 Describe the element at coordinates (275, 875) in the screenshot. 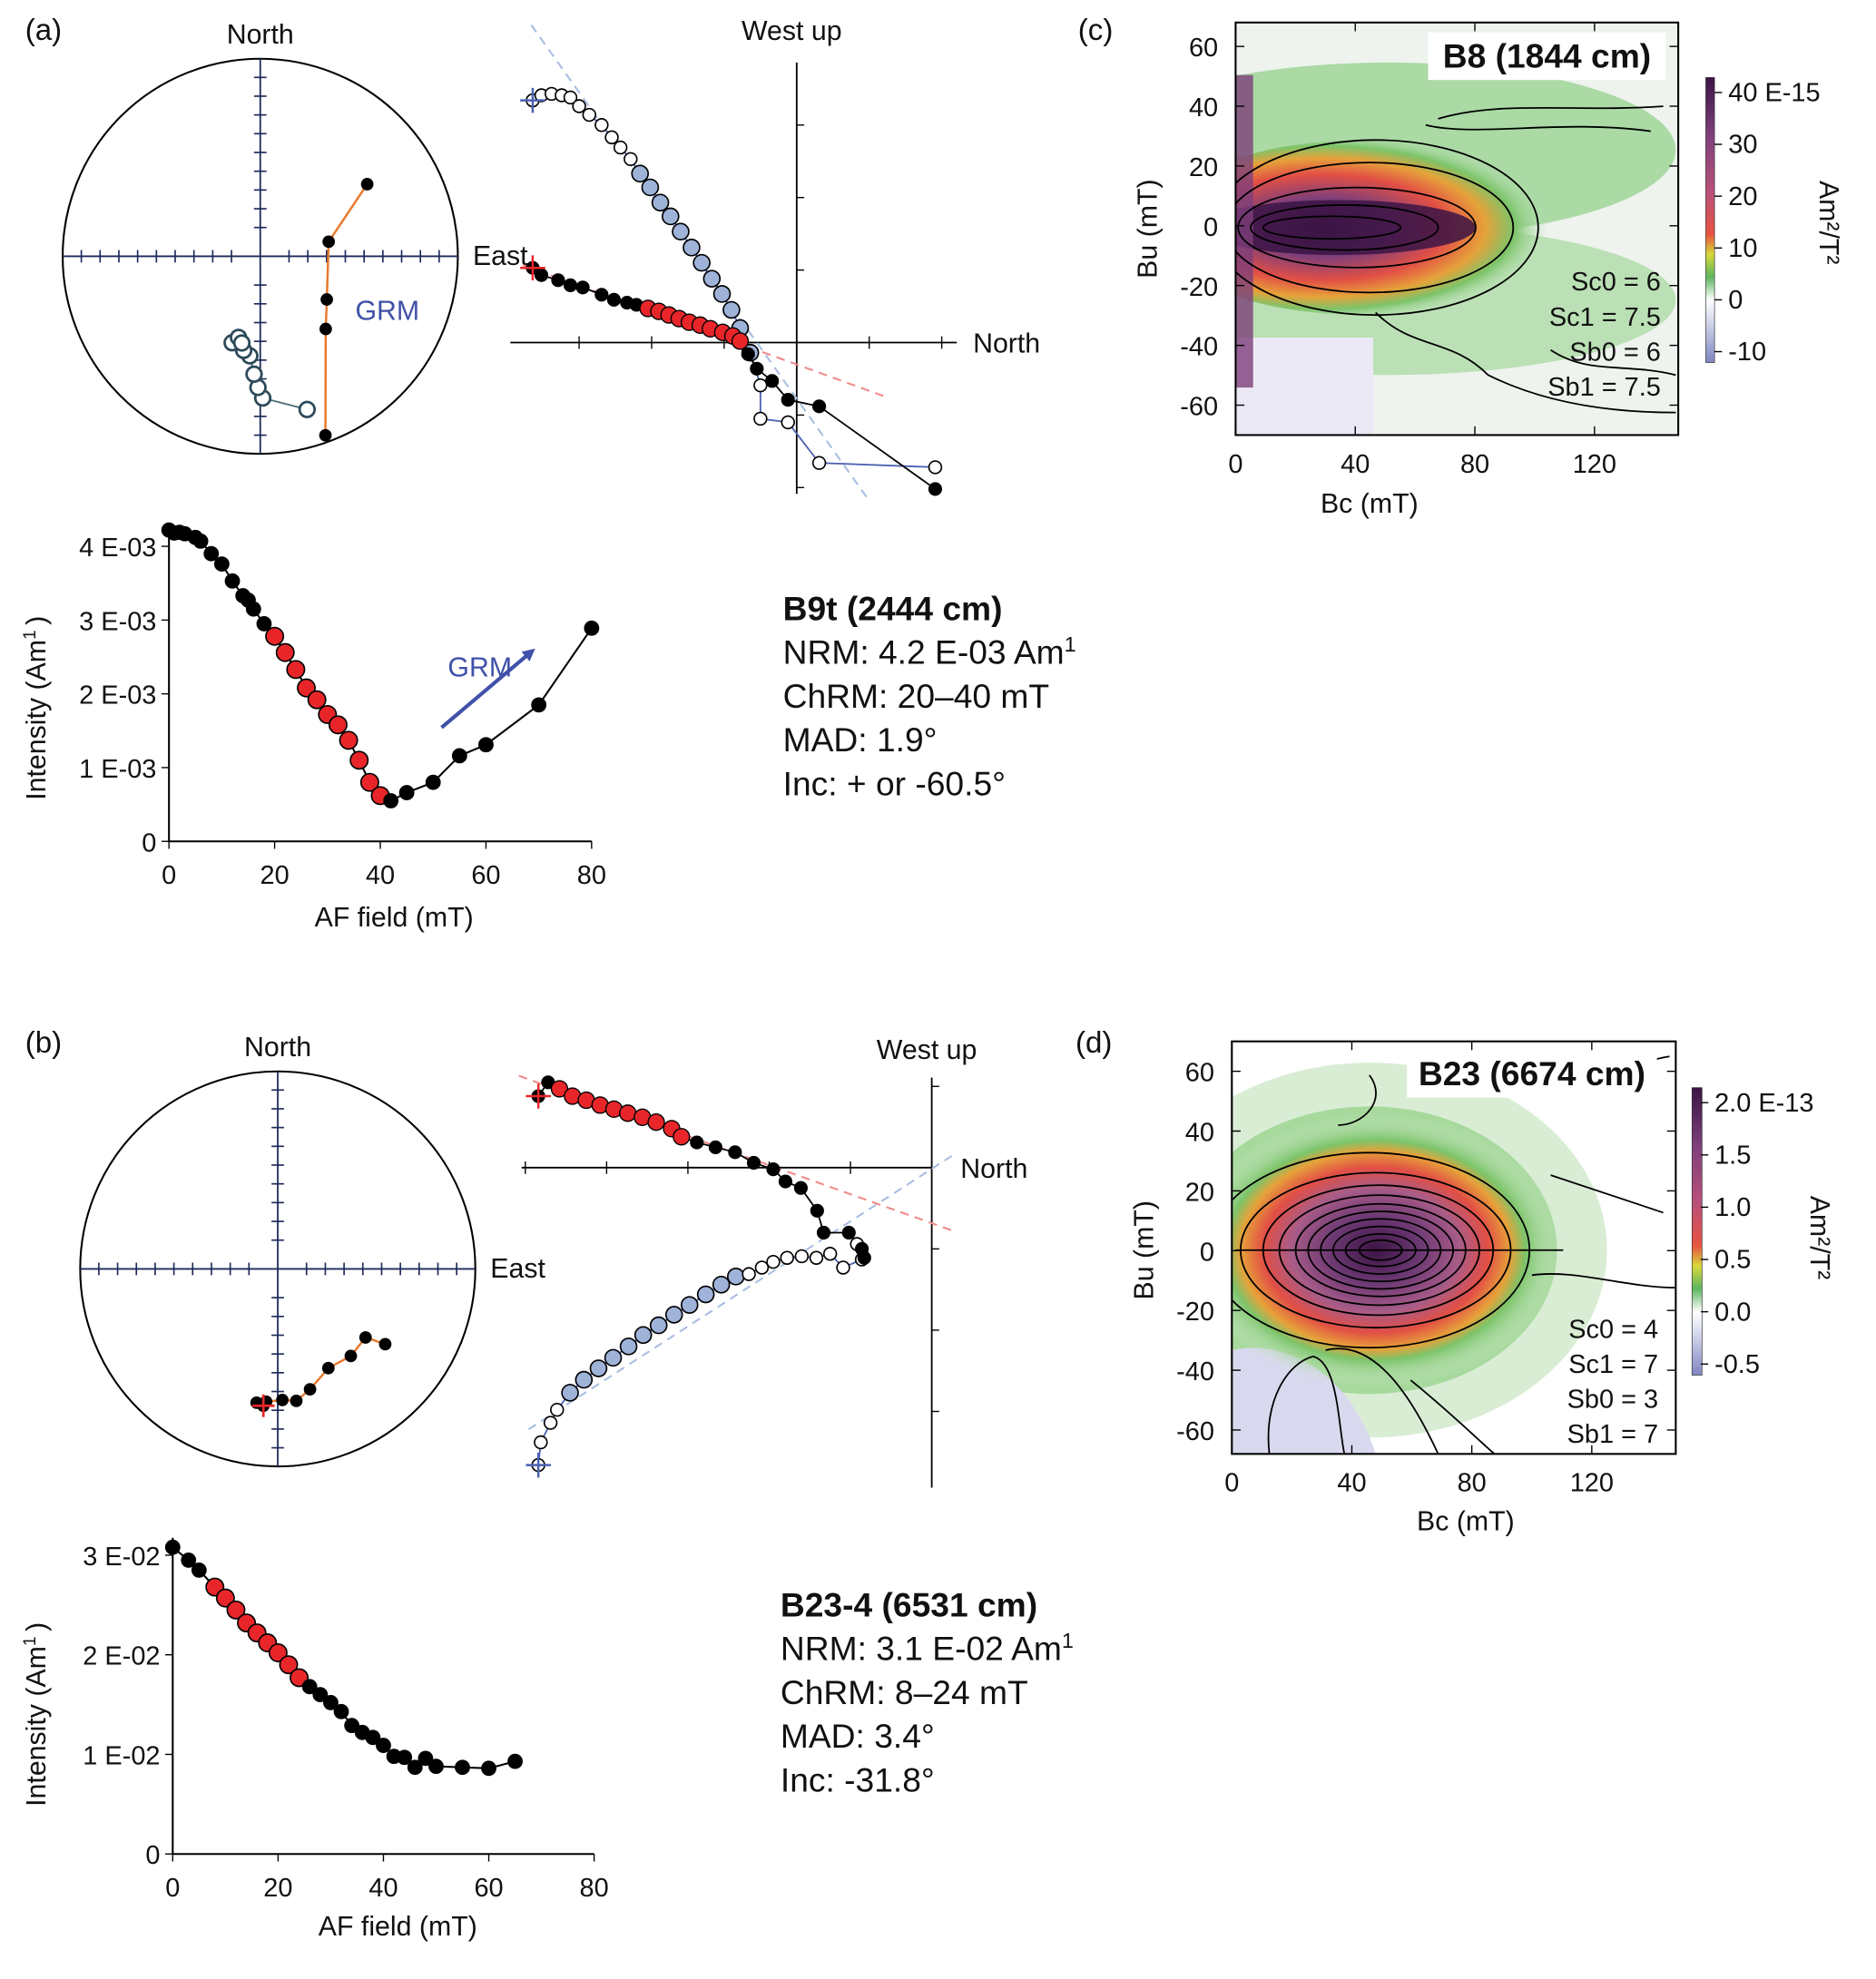

I see `x-tick-label: 20` at that location.